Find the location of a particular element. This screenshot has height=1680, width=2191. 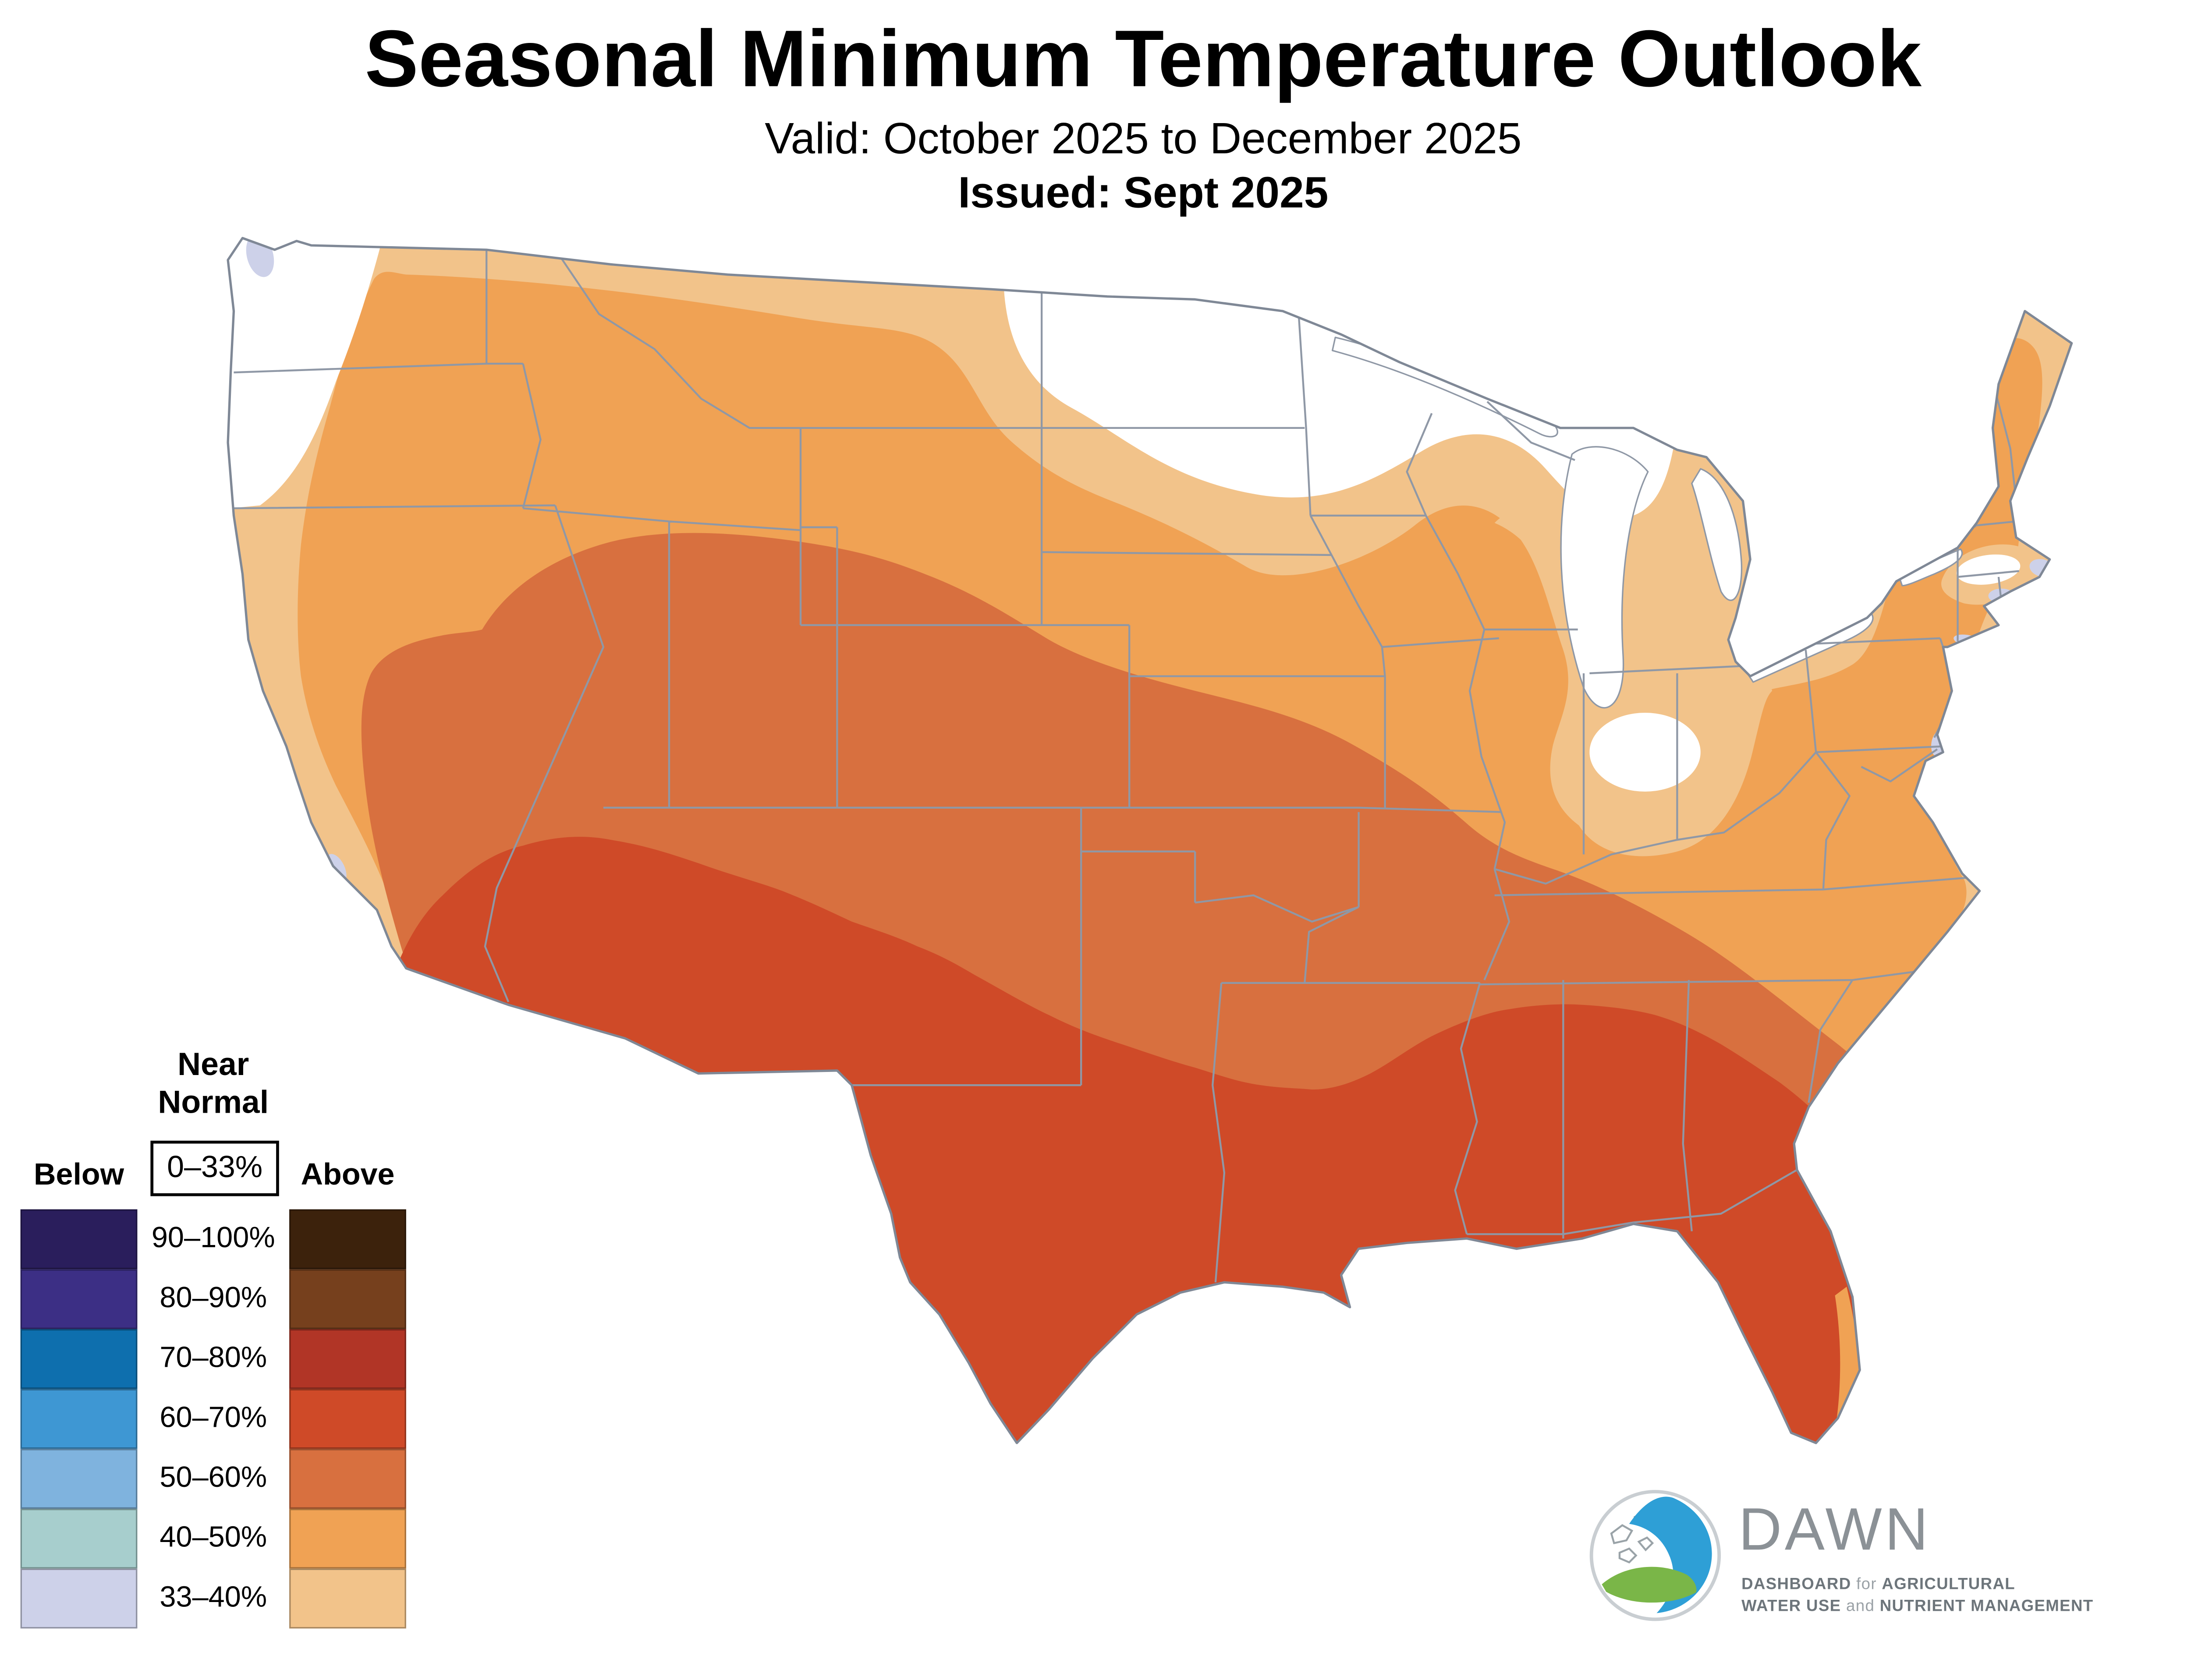

region-equal-chances-west is located at coordinates (310, 374).